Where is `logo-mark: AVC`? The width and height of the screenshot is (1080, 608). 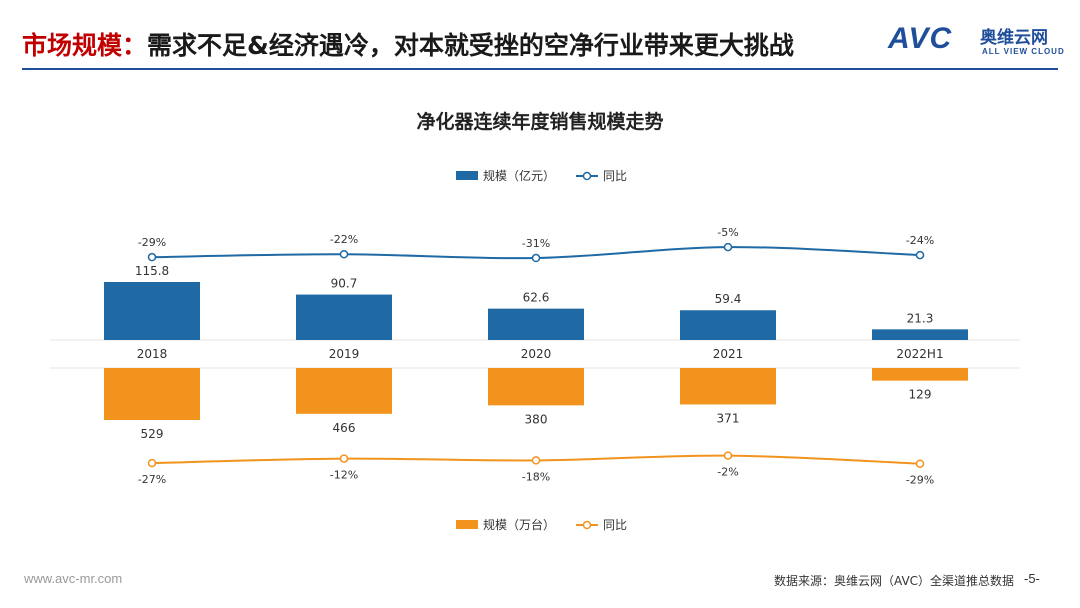 logo-mark: AVC is located at coordinates (920, 38).